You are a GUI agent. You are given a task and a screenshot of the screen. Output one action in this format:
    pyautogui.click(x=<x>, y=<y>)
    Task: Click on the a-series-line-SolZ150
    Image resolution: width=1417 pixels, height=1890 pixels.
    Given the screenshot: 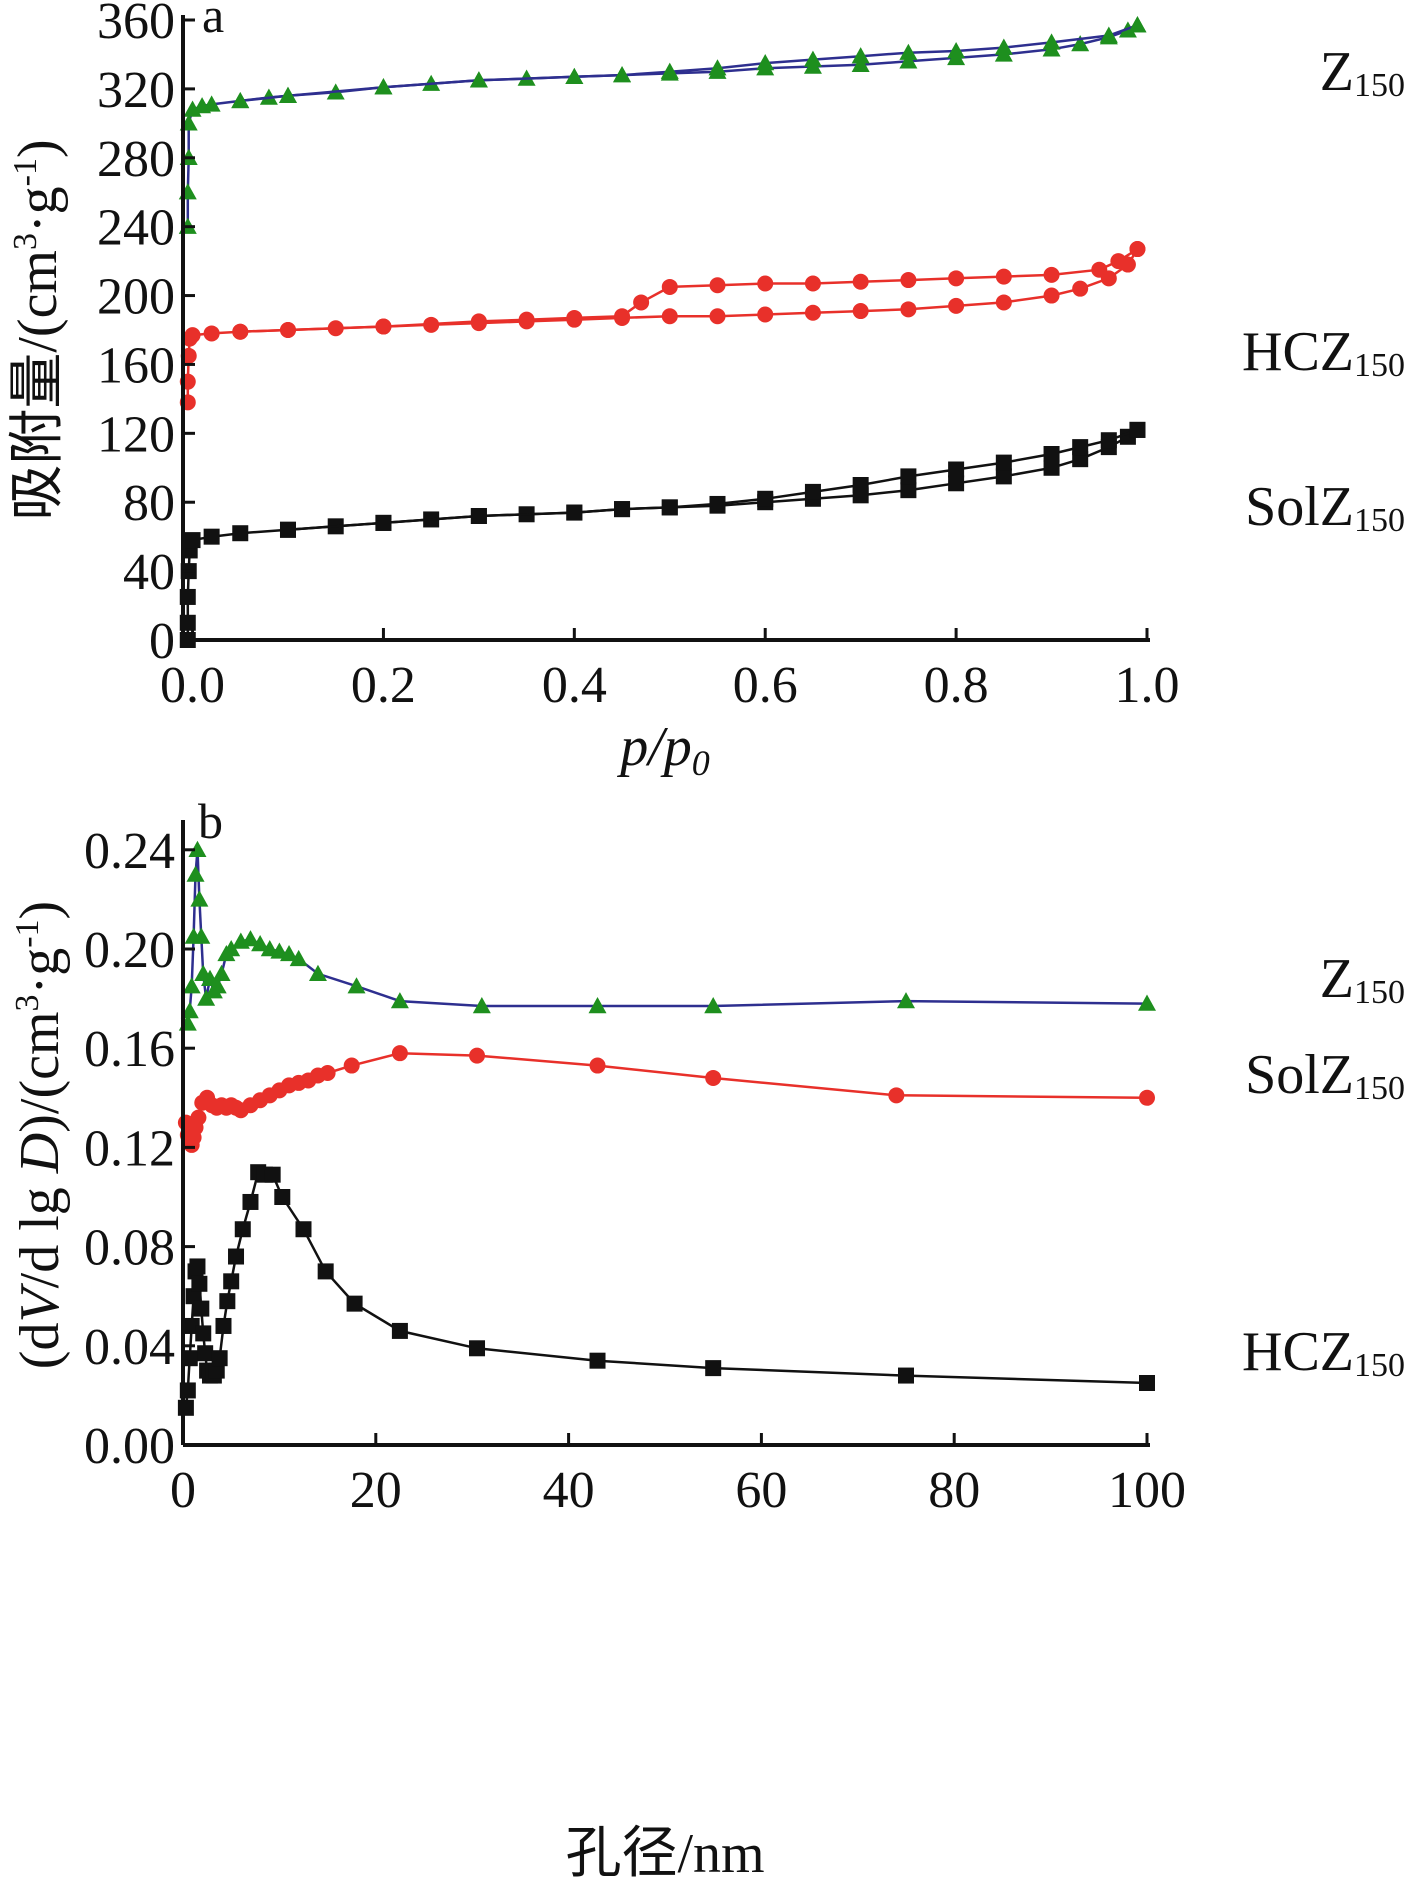 What is the action you would take?
    pyautogui.click(x=662, y=534)
    